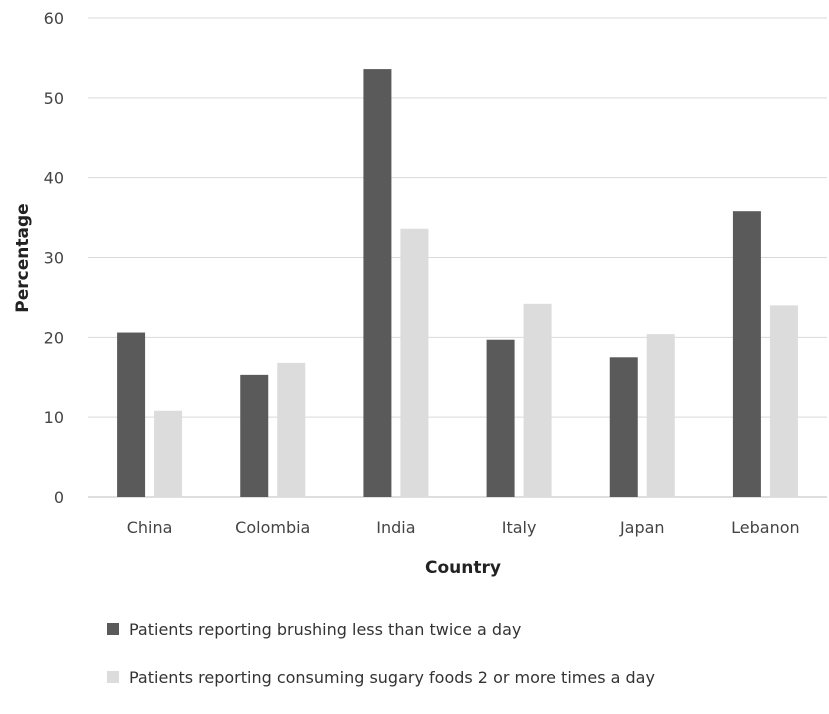 The image size is (829, 714). What do you see at coordinates (113, 677) in the screenshot?
I see `legend-swatch-sugary-foods` at bounding box center [113, 677].